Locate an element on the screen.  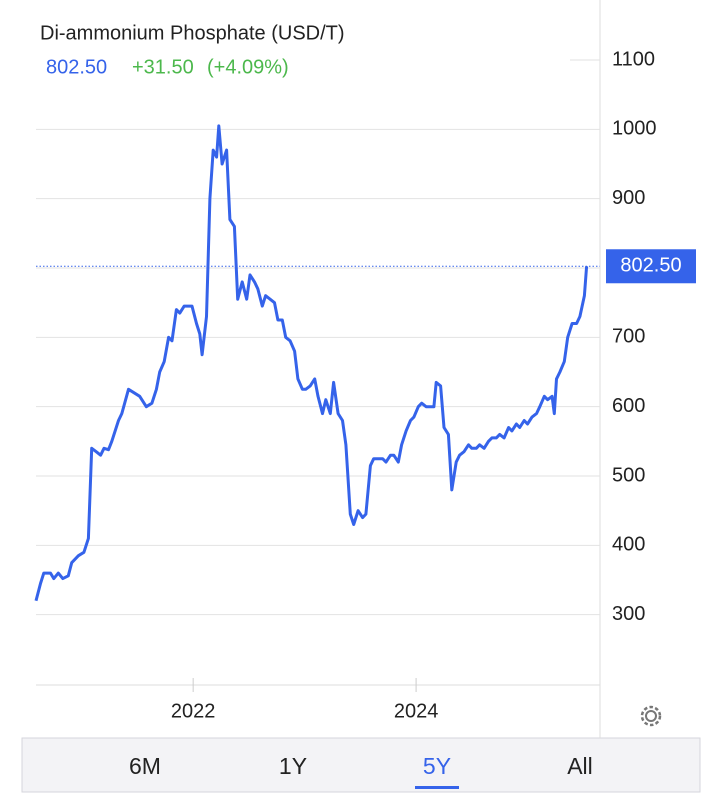
change: +31.50 is located at coordinates (163, 67).